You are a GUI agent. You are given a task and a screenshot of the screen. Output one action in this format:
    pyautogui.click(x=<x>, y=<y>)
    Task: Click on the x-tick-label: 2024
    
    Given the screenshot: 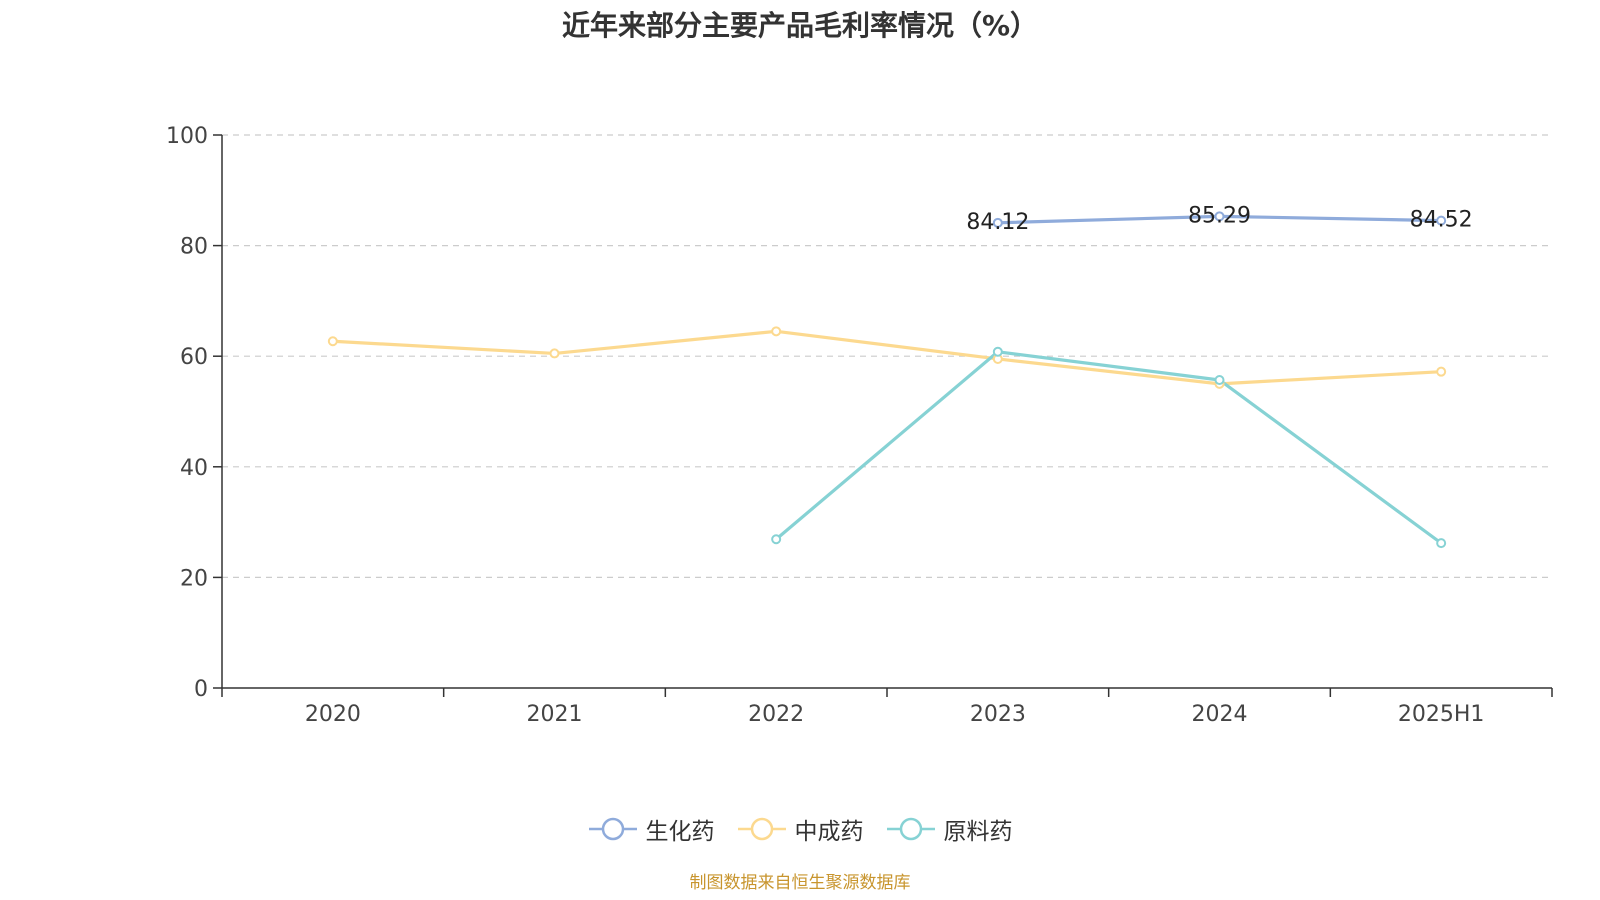 What is the action you would take?
    pyautogui.click(x=1220, y=714)
    